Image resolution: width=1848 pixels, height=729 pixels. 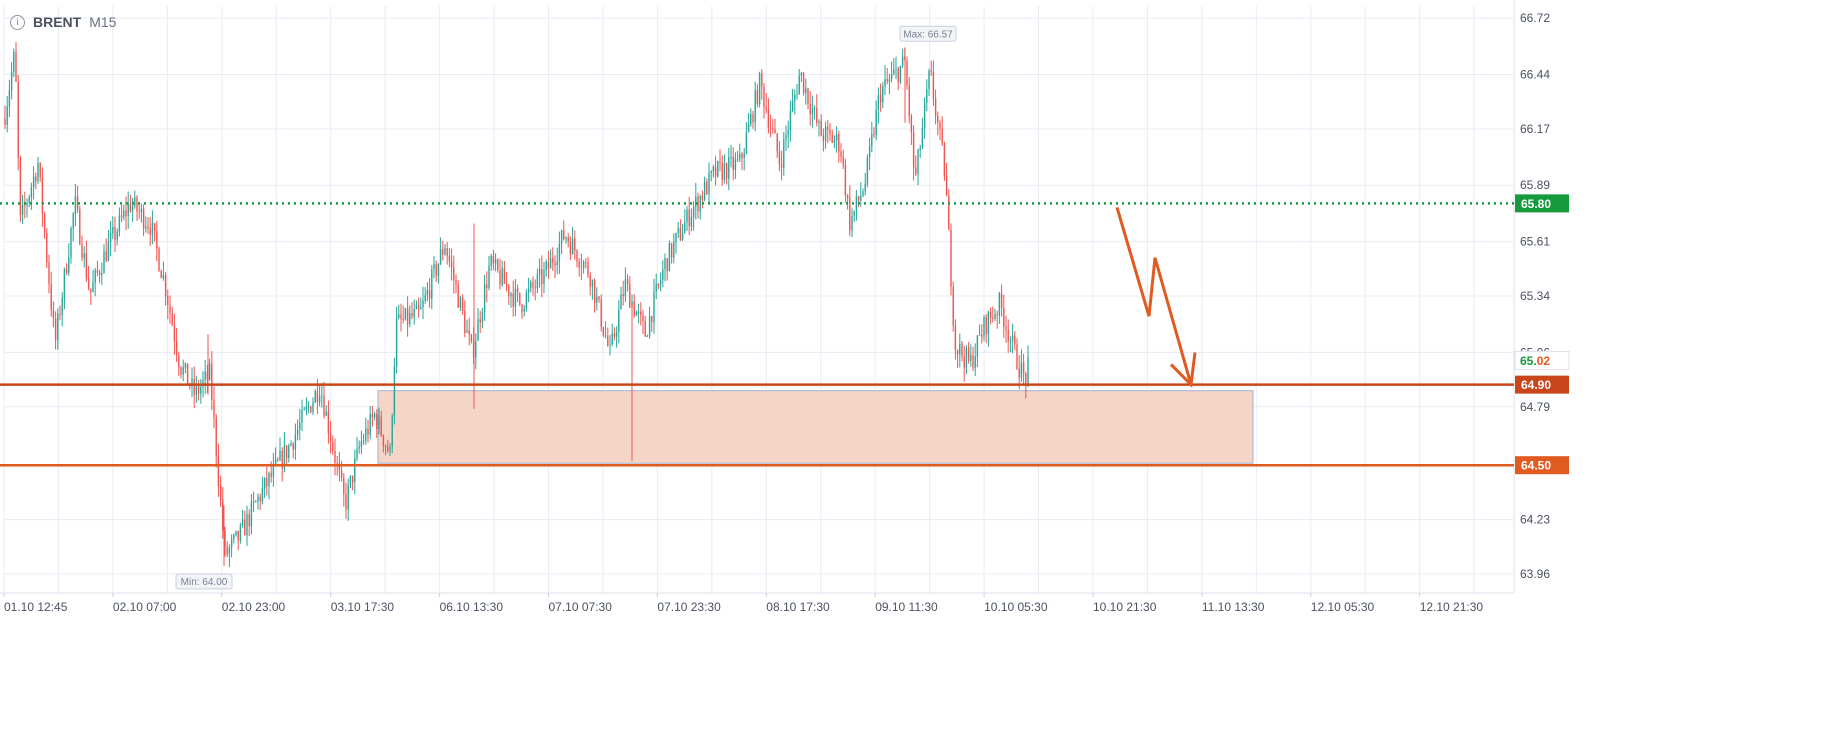 What do you see at coordinates (1343, 607) in the screenshot?
I see `x-tick-label: 12.10 05:30` at bounding box center [1343, 607].